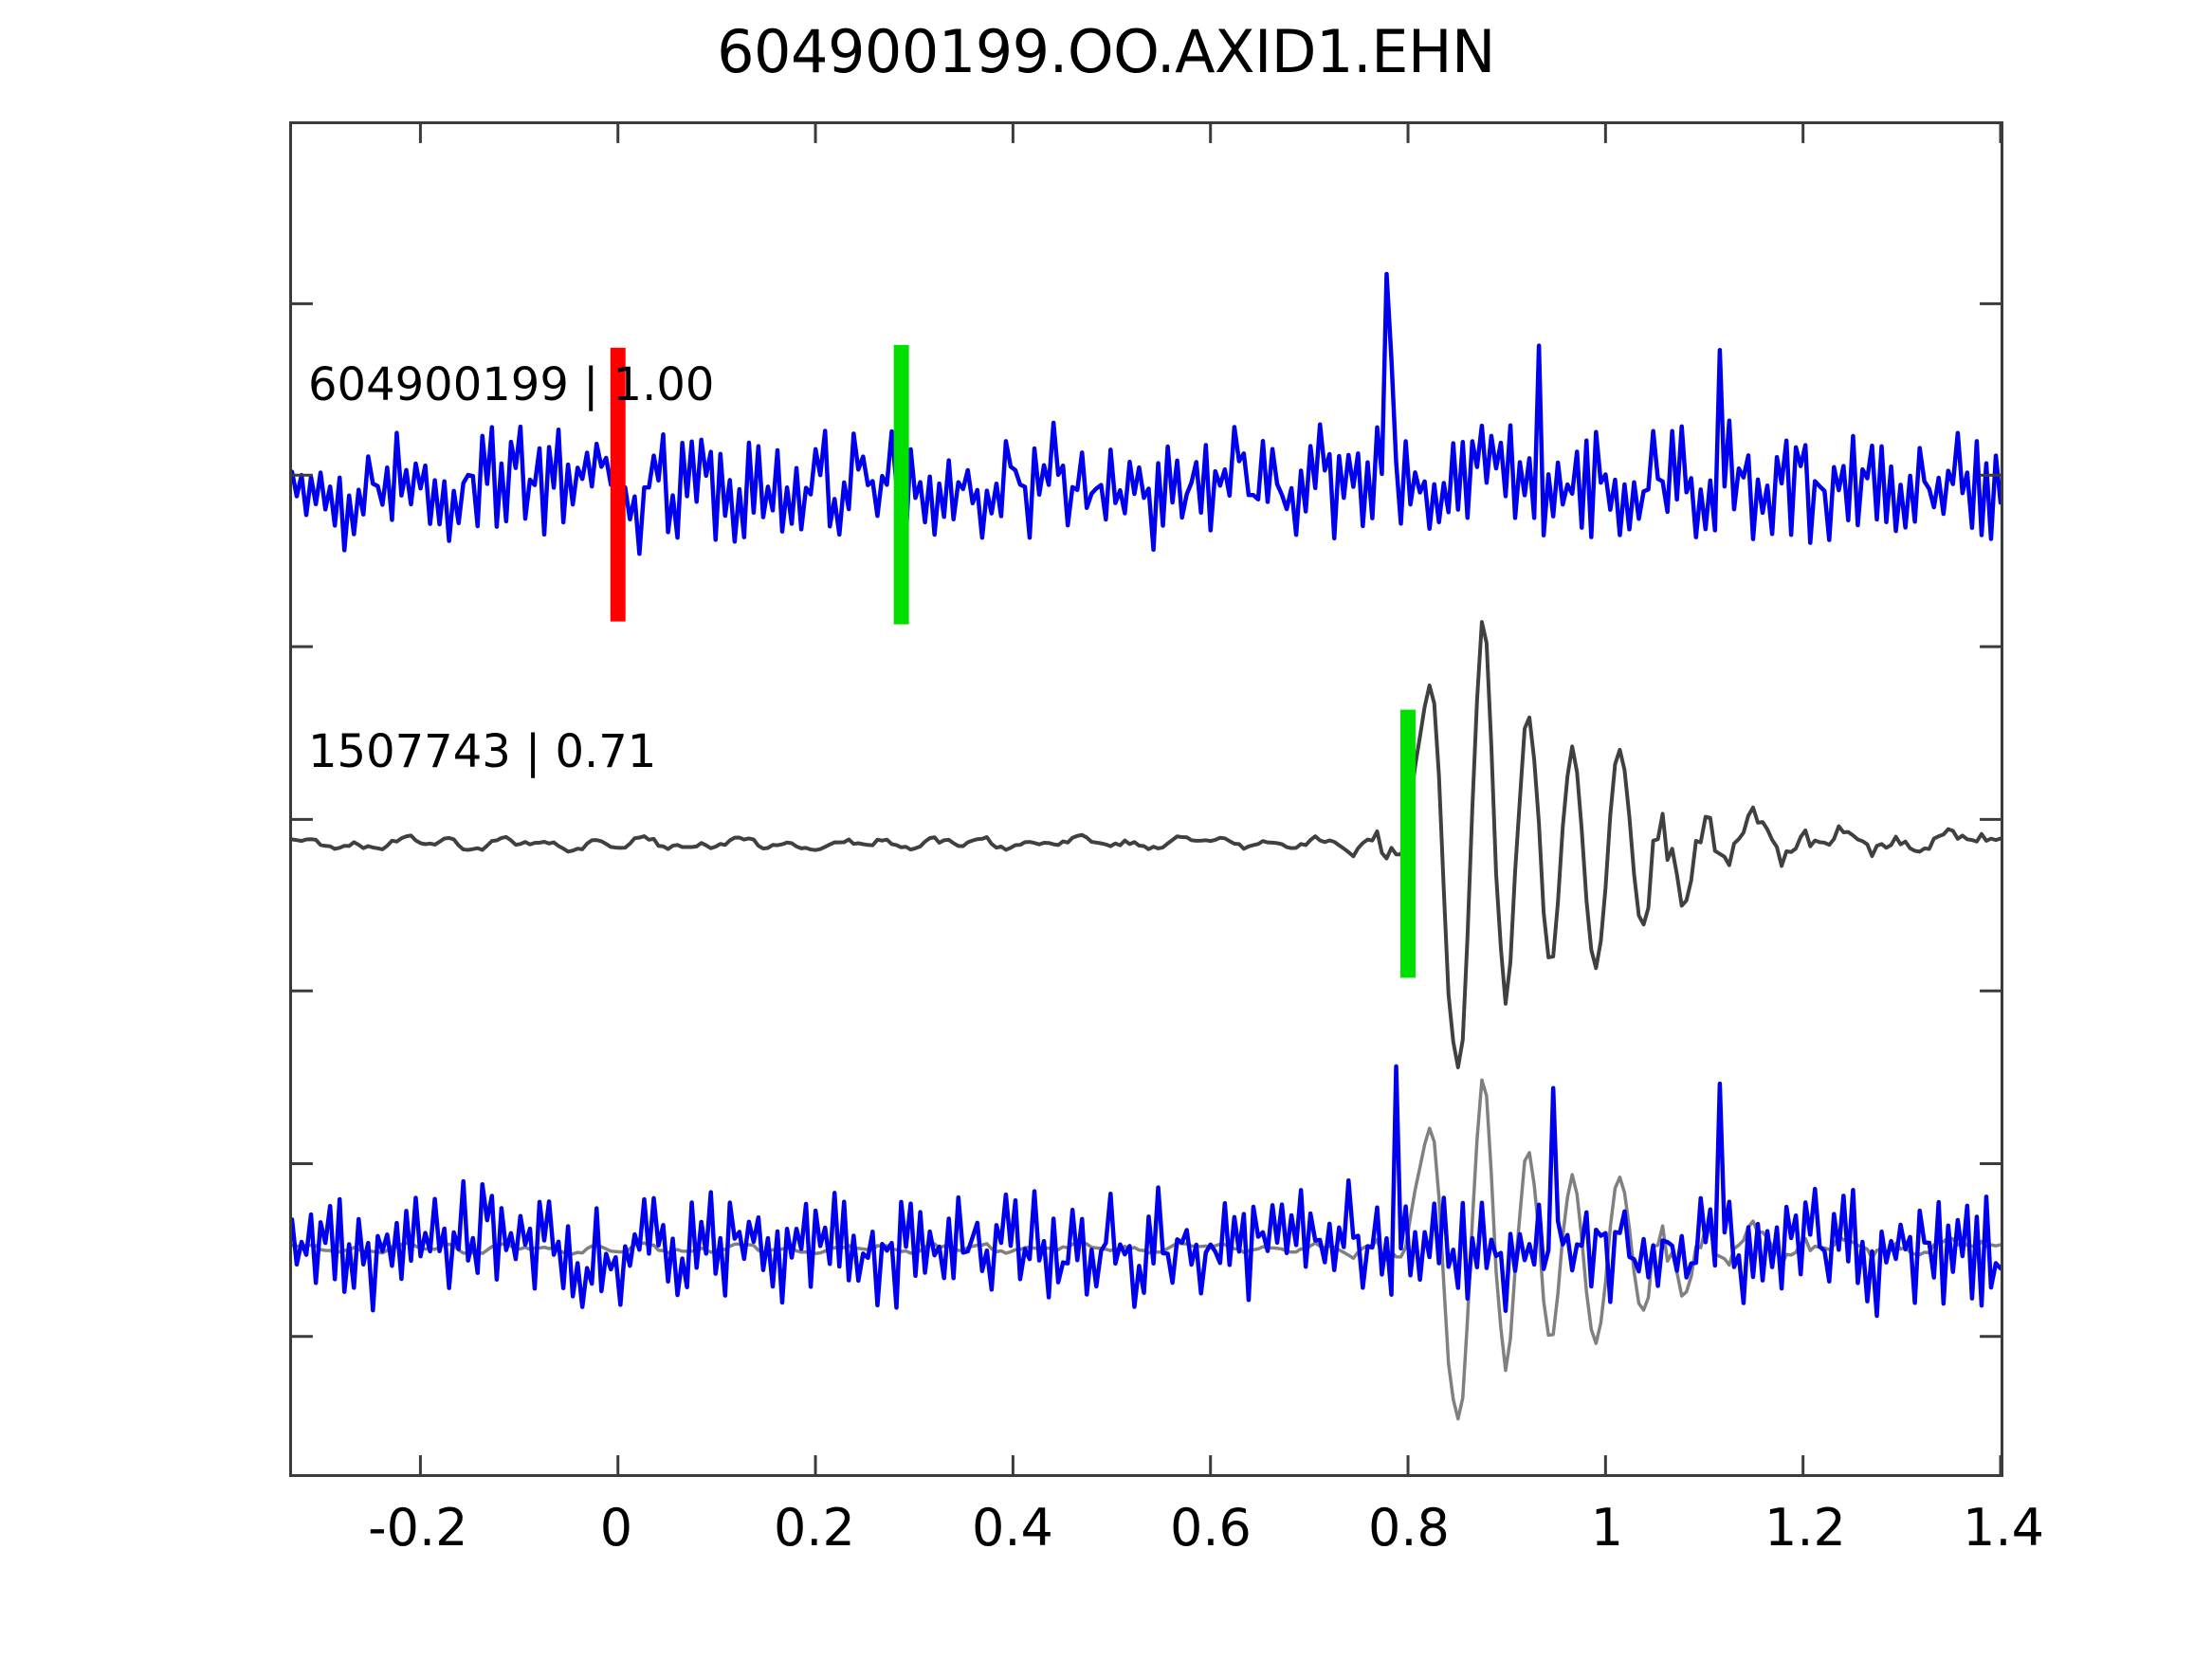  Describe the element at coordinates (418, 1528) in the screenshot. I see `x-tick-label-0: -0.2` at that location.